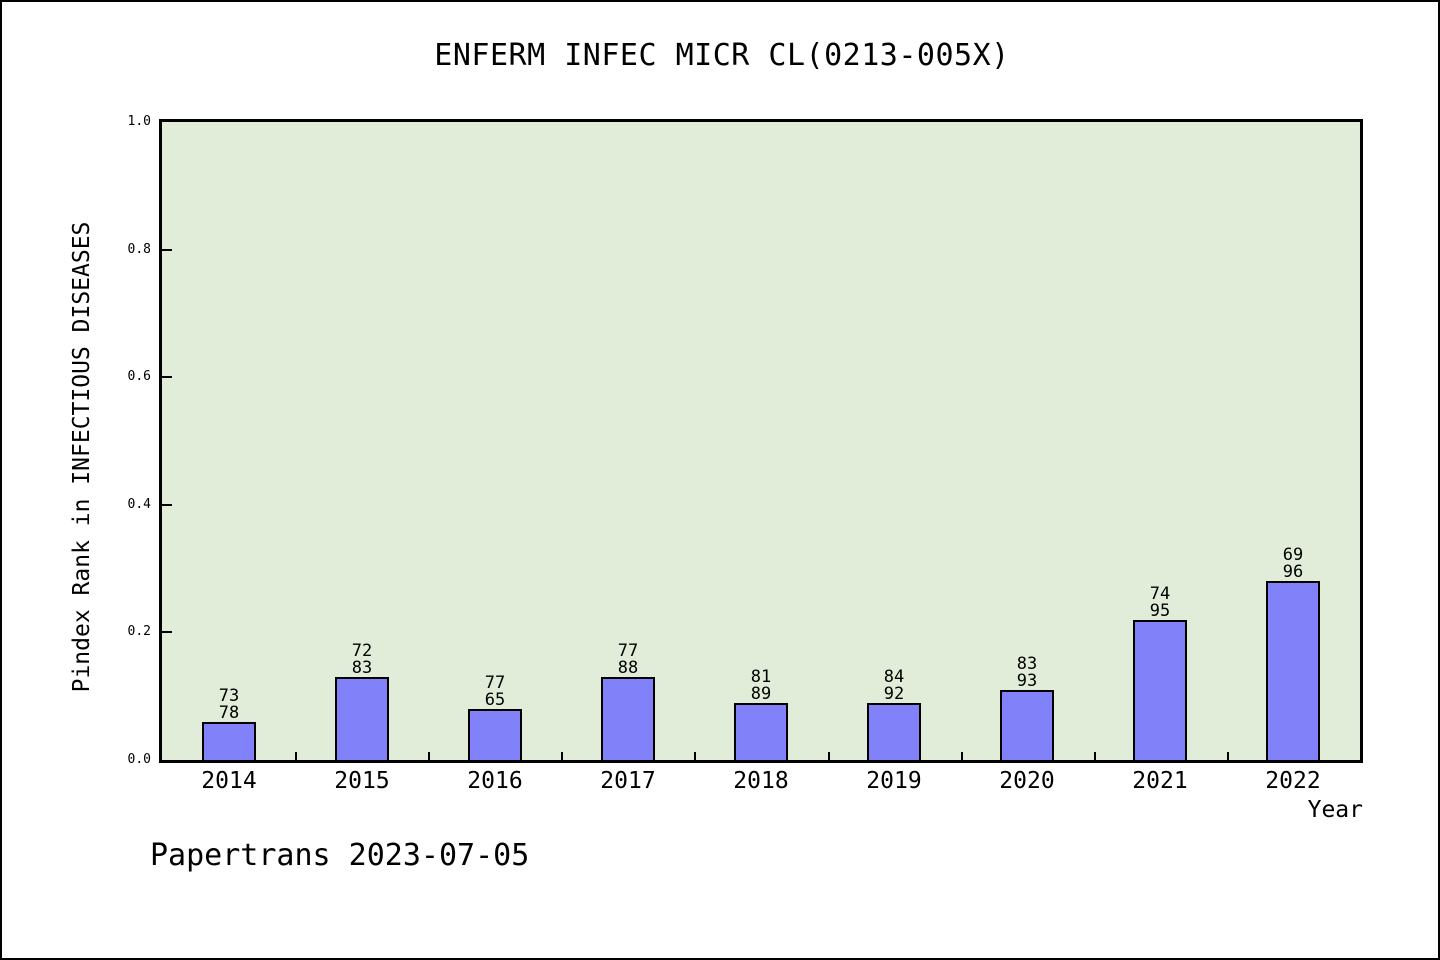 This screenshot has width=1440, height=960. I want to click on bar-value-label: 73 78, so click(229, 705).